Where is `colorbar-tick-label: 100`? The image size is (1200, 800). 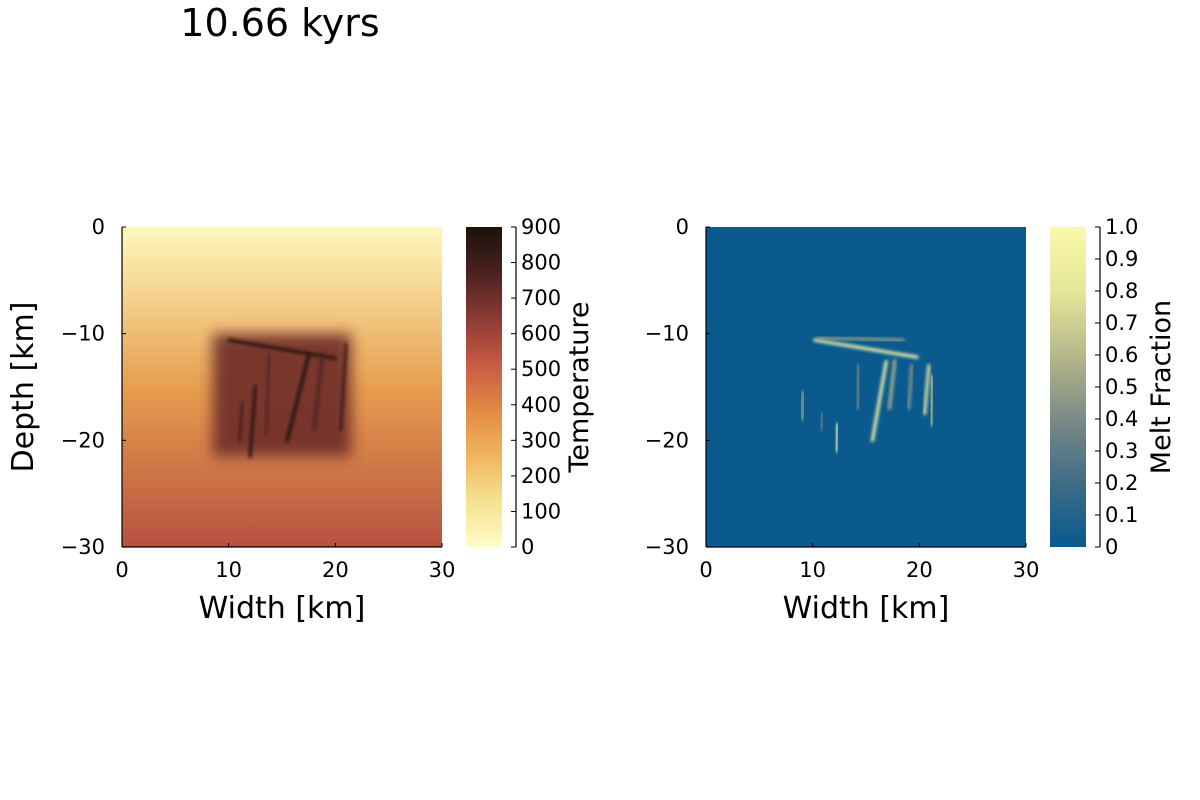
colorbar-tick-label: 100 is located at coordinates (541, 511).